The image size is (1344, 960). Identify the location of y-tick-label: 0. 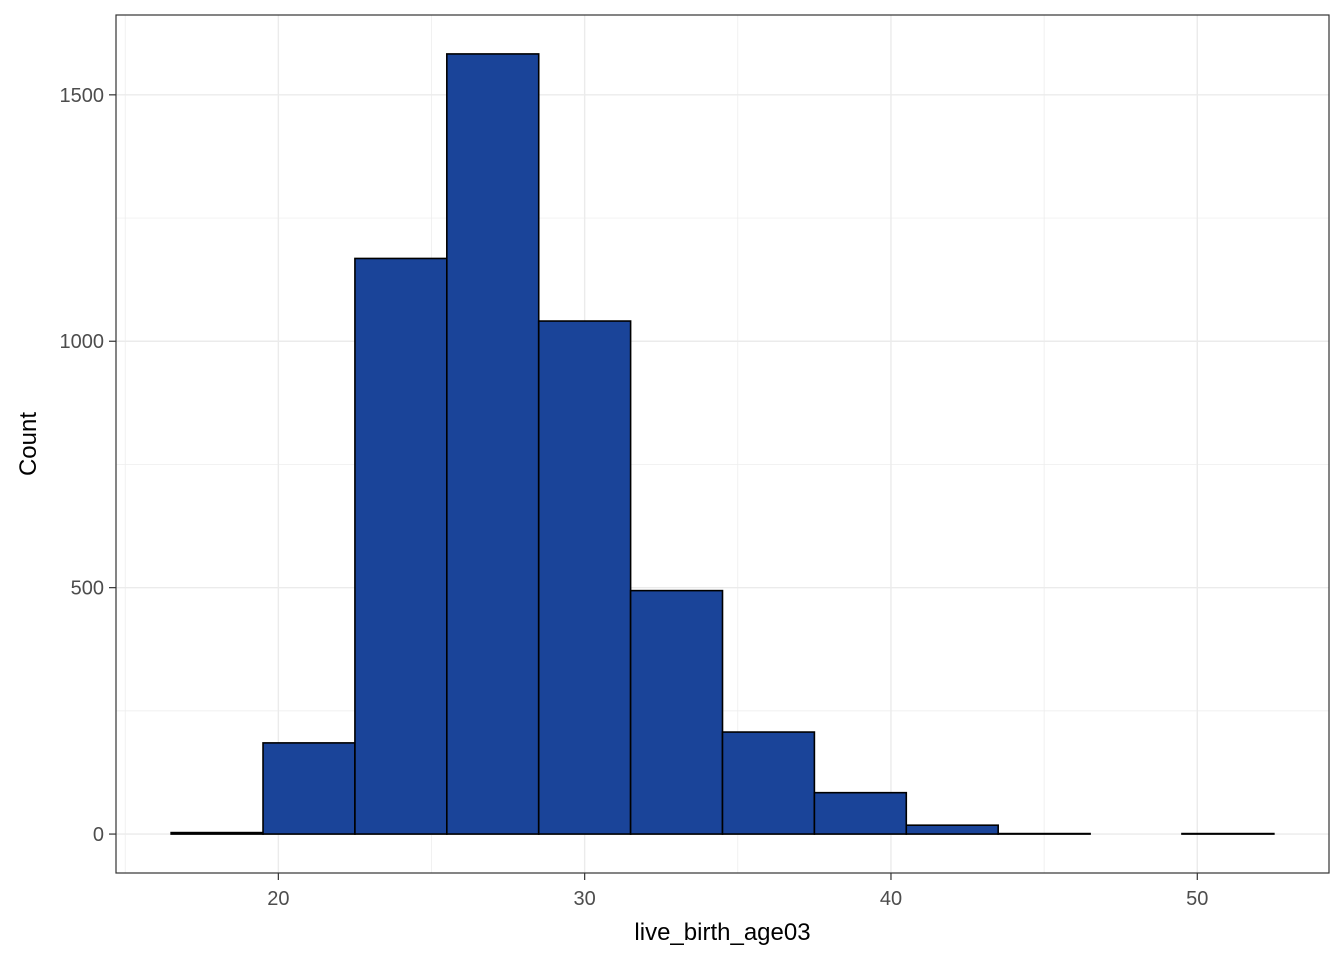
(98, 835).